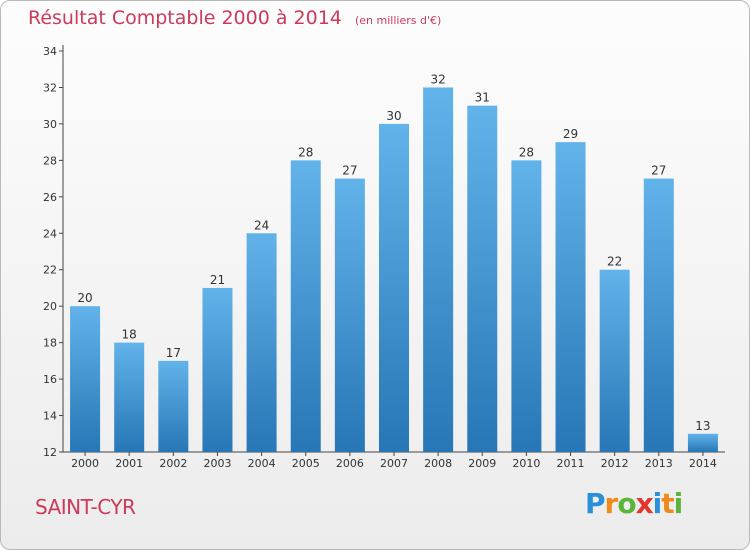 The width and height of the screenshot is (750, 550). Describe the element at coordinates (615, 463) in the screenshot. I see `x-tick-label-2012: 2012` at that location.